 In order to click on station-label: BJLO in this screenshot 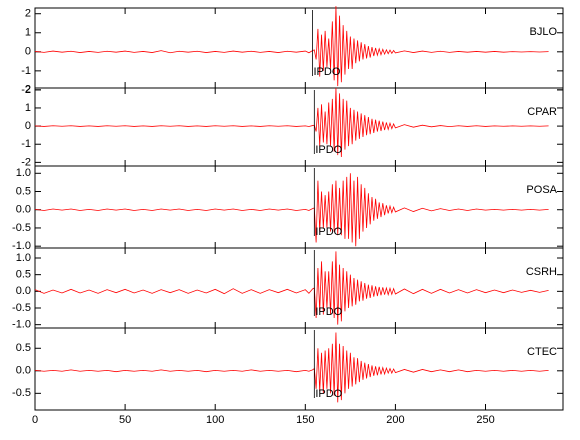, I will do `click(543, 32)`.